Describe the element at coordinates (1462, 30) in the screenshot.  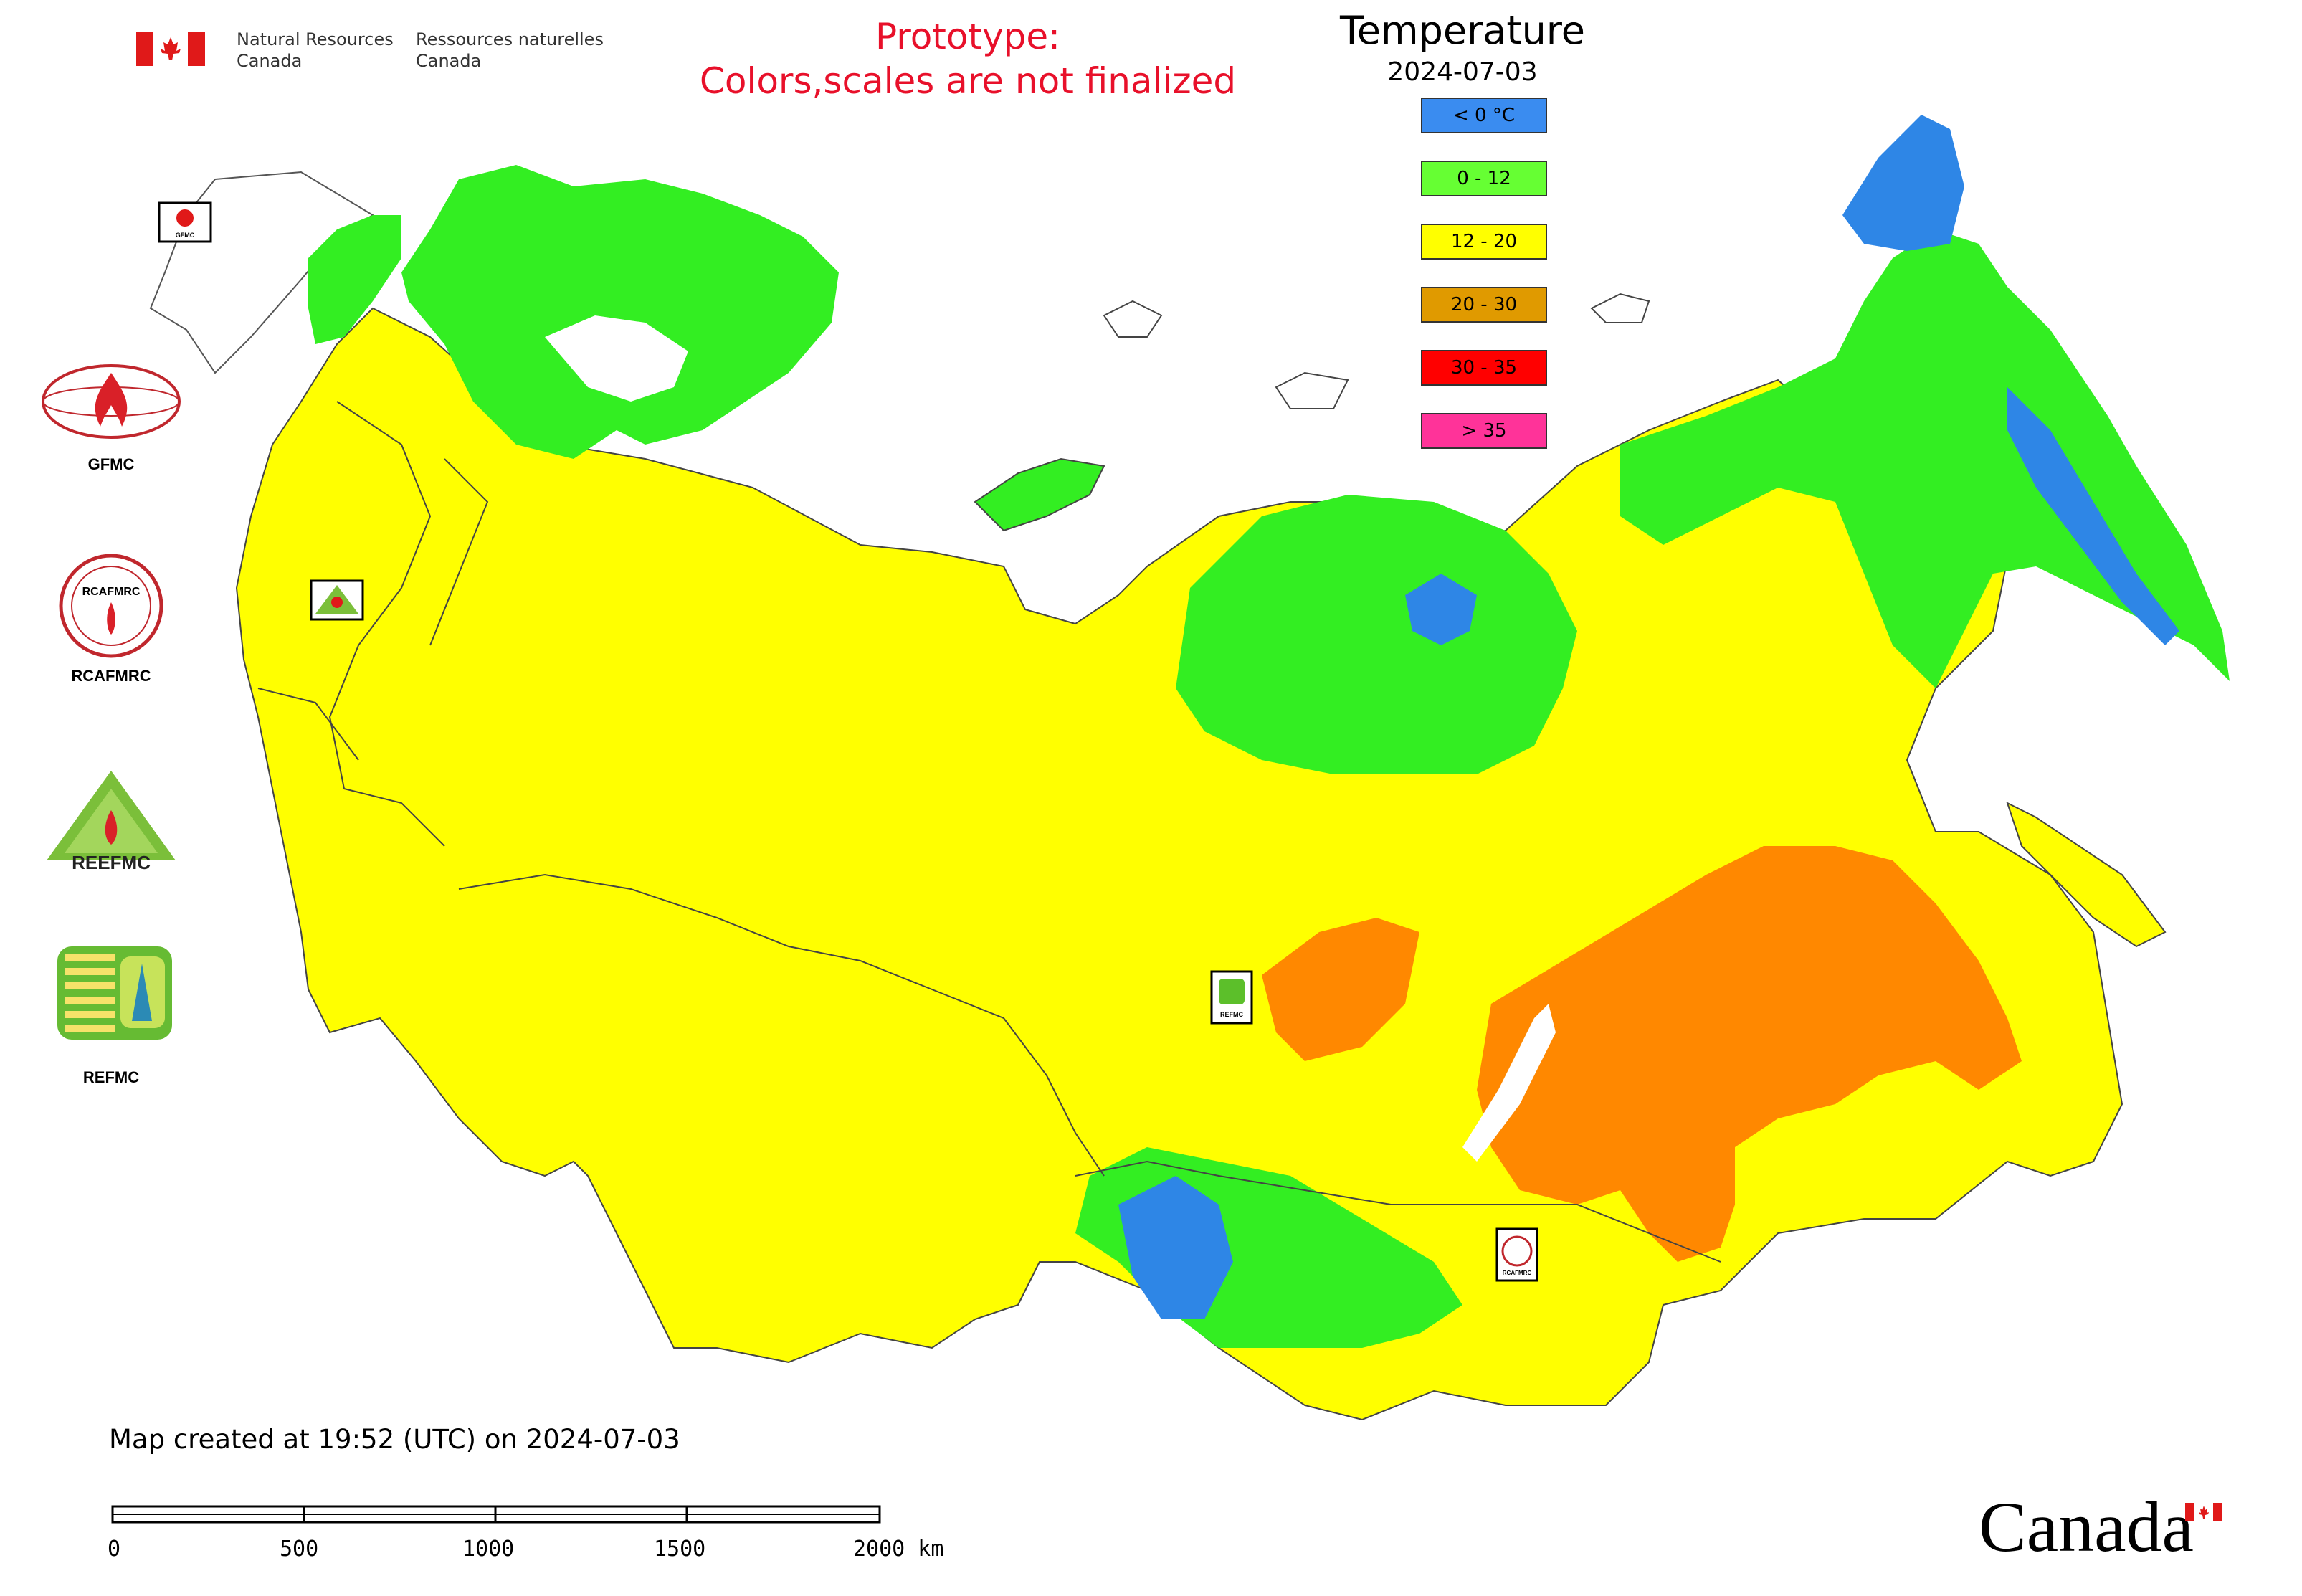
I see `legend-title: Temperature` at that location.